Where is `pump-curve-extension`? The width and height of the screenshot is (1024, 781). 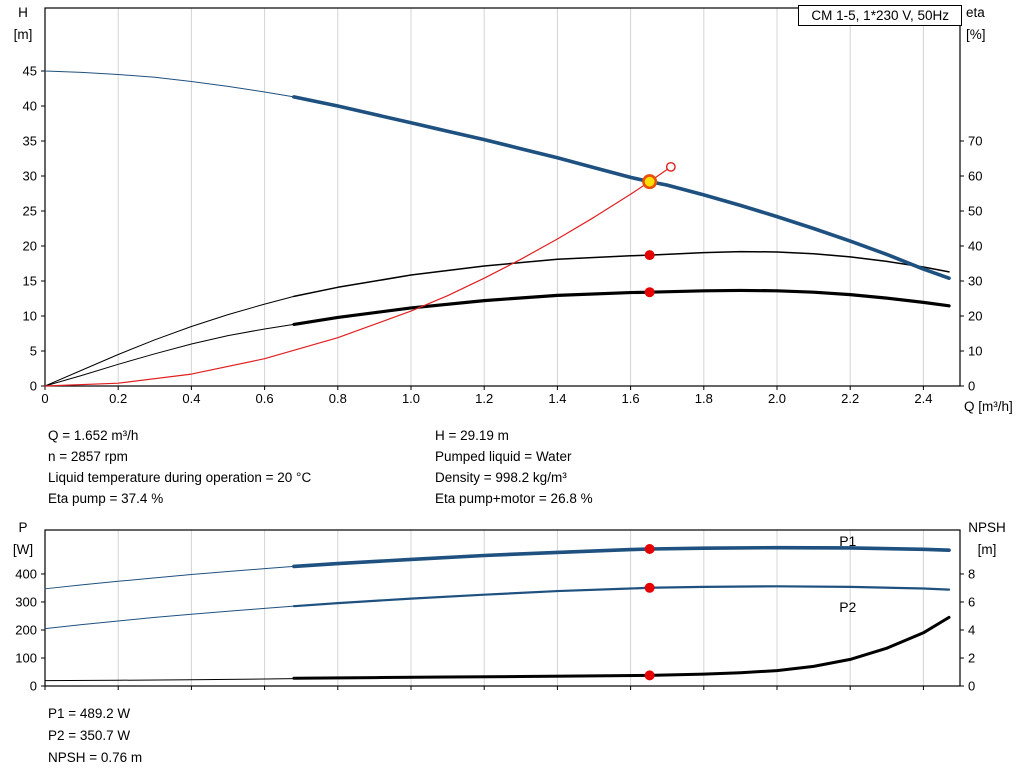
pump-curve-extension is located at coordinates (169, 84).